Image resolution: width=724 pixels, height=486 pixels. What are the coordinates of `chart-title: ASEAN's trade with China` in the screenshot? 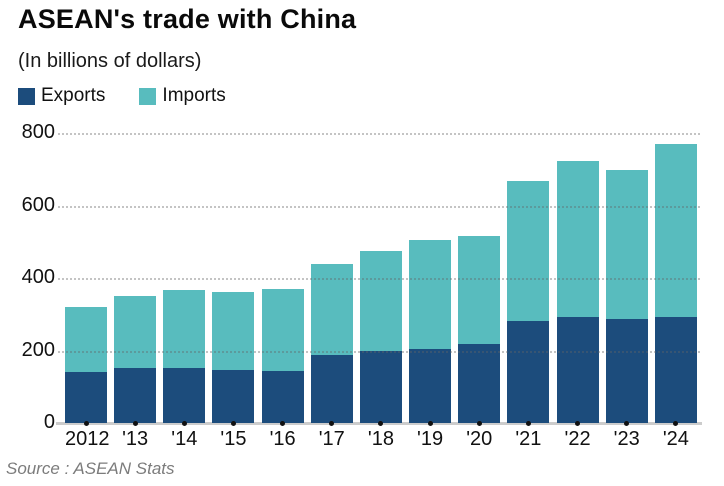 It's located at (187, 19).